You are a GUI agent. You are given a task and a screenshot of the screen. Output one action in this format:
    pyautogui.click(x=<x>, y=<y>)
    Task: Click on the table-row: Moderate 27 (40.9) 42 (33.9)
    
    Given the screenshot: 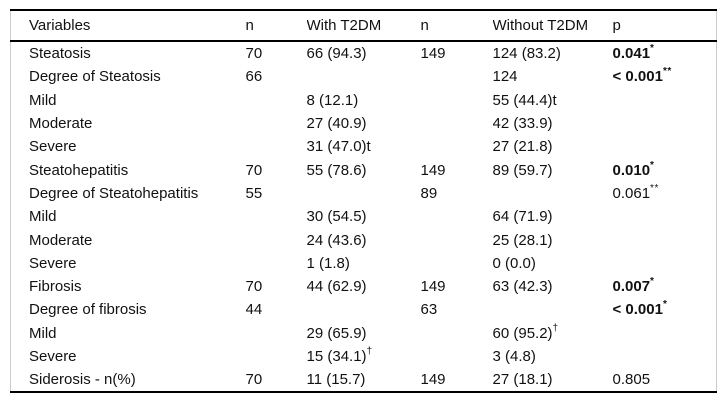 What is the action you would take?
    pyautogui.click(x=364, y=123)
    